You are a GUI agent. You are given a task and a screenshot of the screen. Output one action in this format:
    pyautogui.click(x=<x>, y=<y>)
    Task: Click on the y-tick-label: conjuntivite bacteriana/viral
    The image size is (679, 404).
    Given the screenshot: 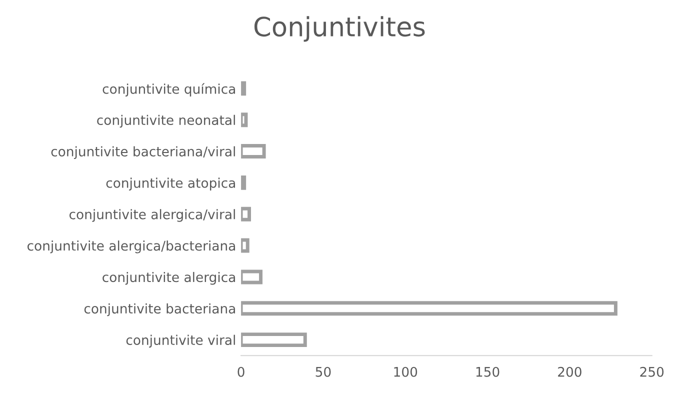 What is the action you would take?
    pyautogui.click(x=143, y=153)
    